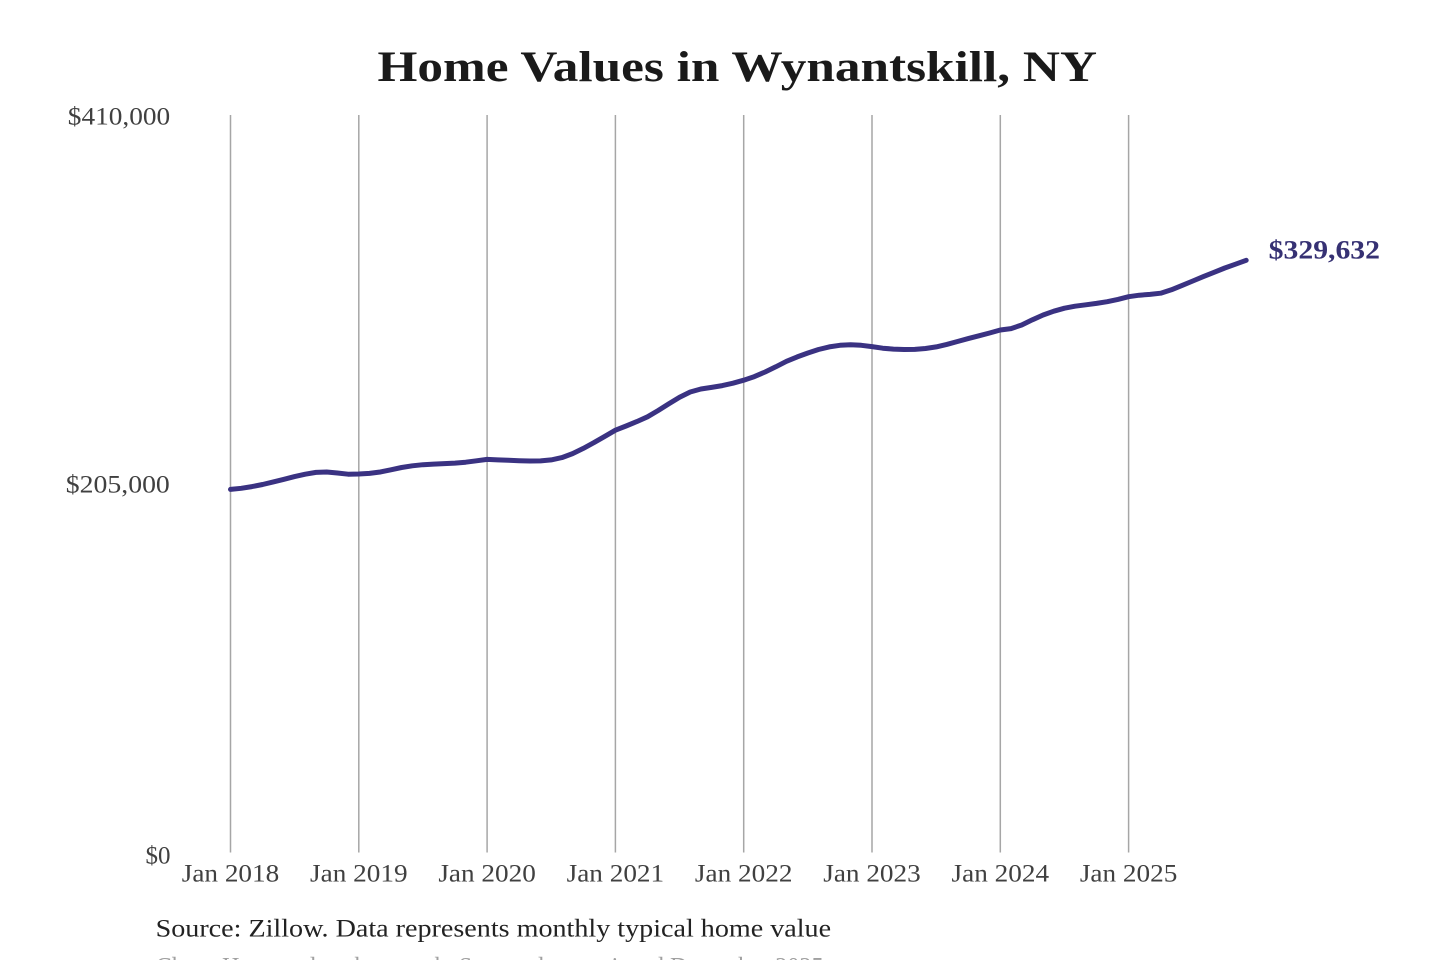  Describe the element at coordinates (231, 874) in the screenshot. I see `svg-text: Jan 2018` at that location.